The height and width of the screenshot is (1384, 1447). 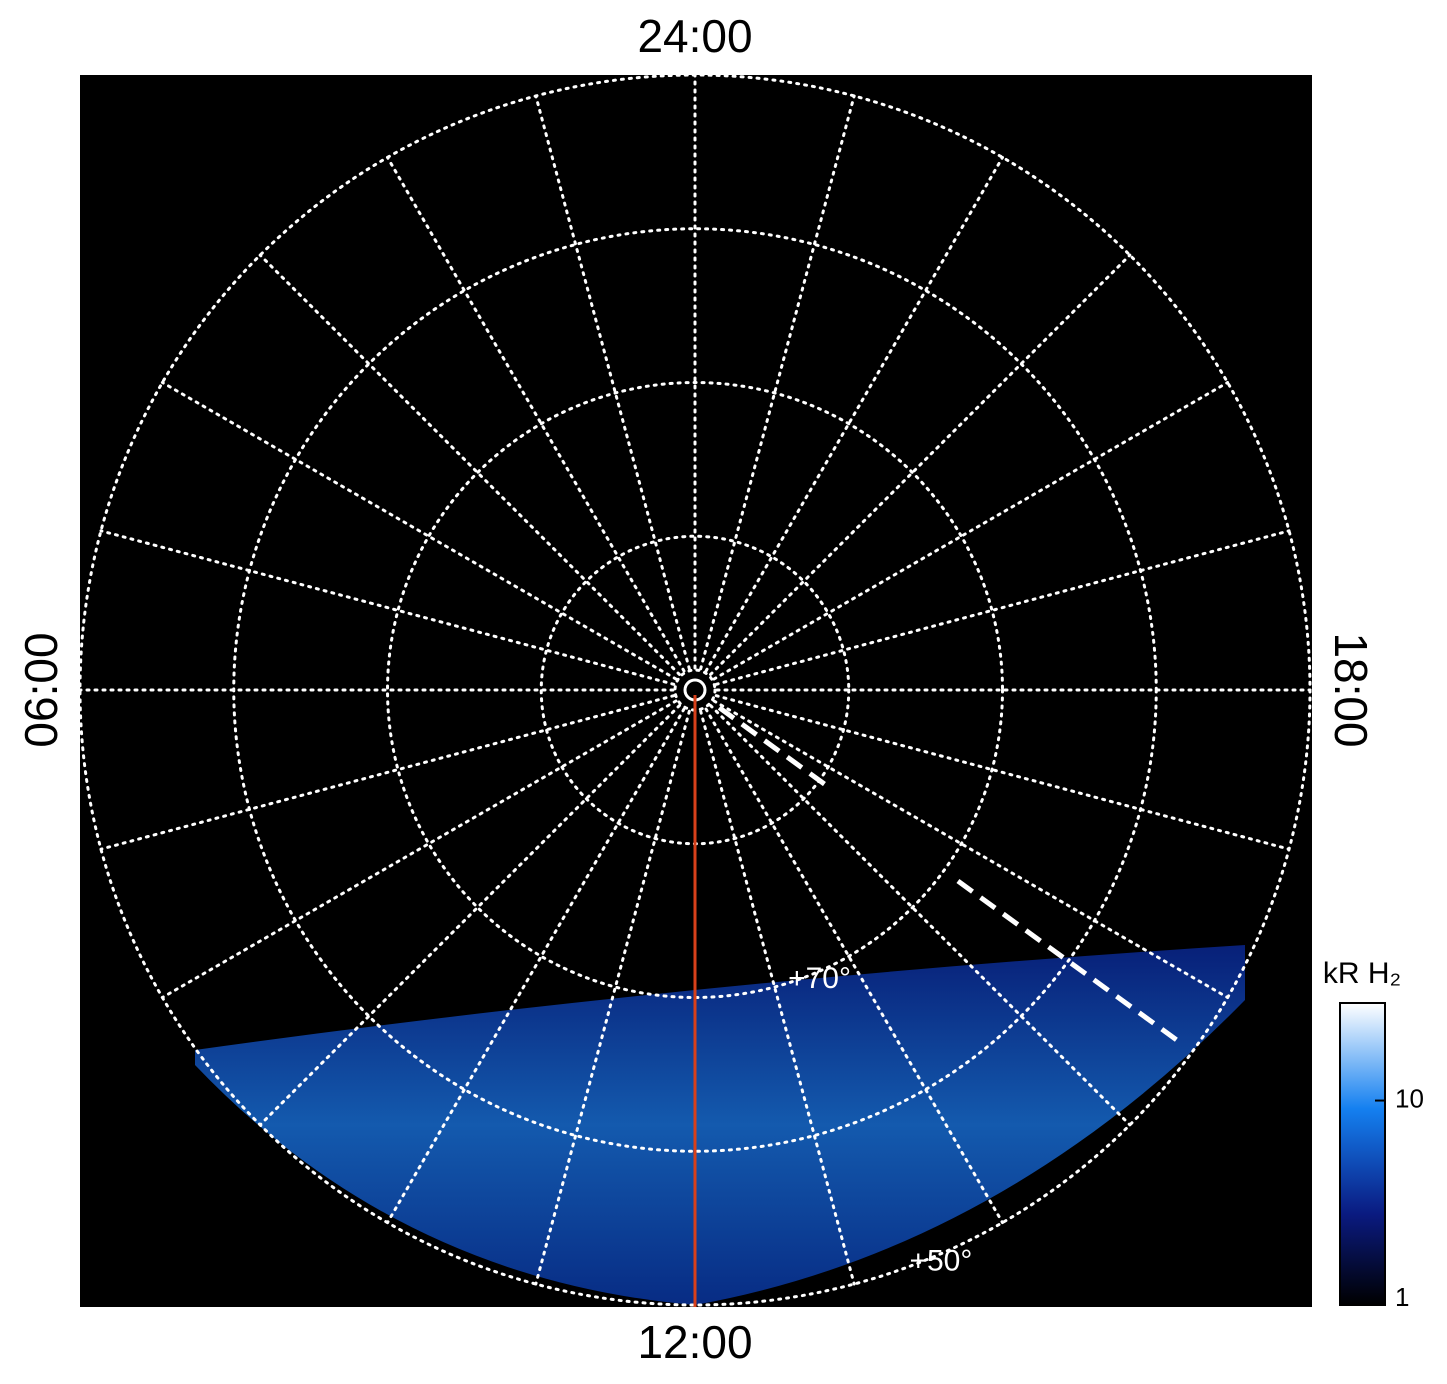 I want to click on colorbar-tick-label: 1, so click(x=1402, y=1297).